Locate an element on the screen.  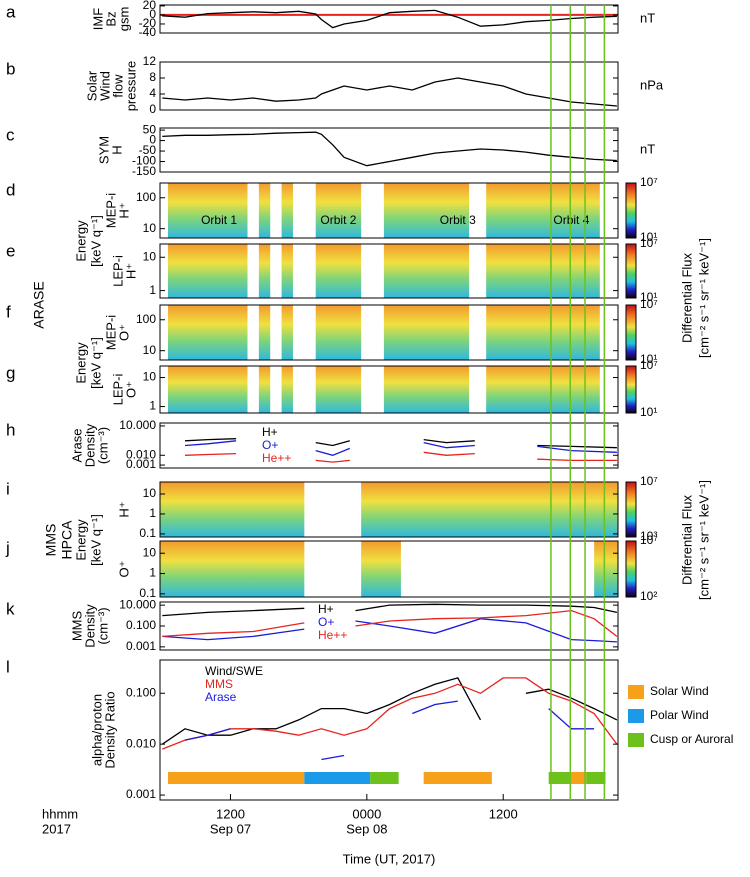
legend-label: Arase is located at coordinates (221, 697).